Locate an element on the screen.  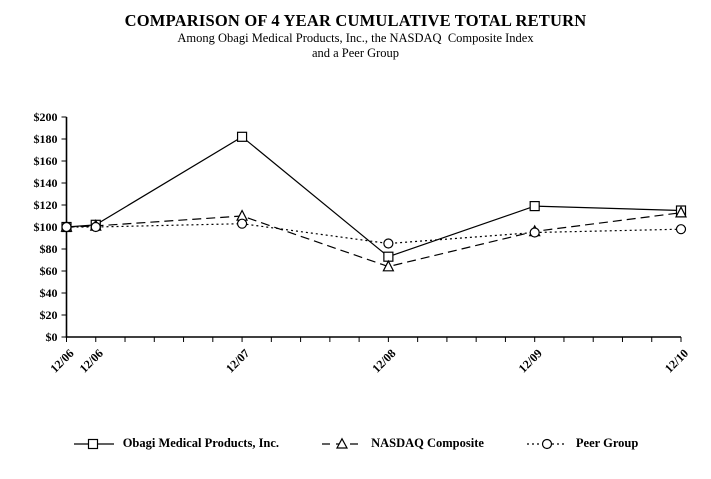
legend-label-nasdaq: NASDAQ Composite is located at coordinates (427, 443).